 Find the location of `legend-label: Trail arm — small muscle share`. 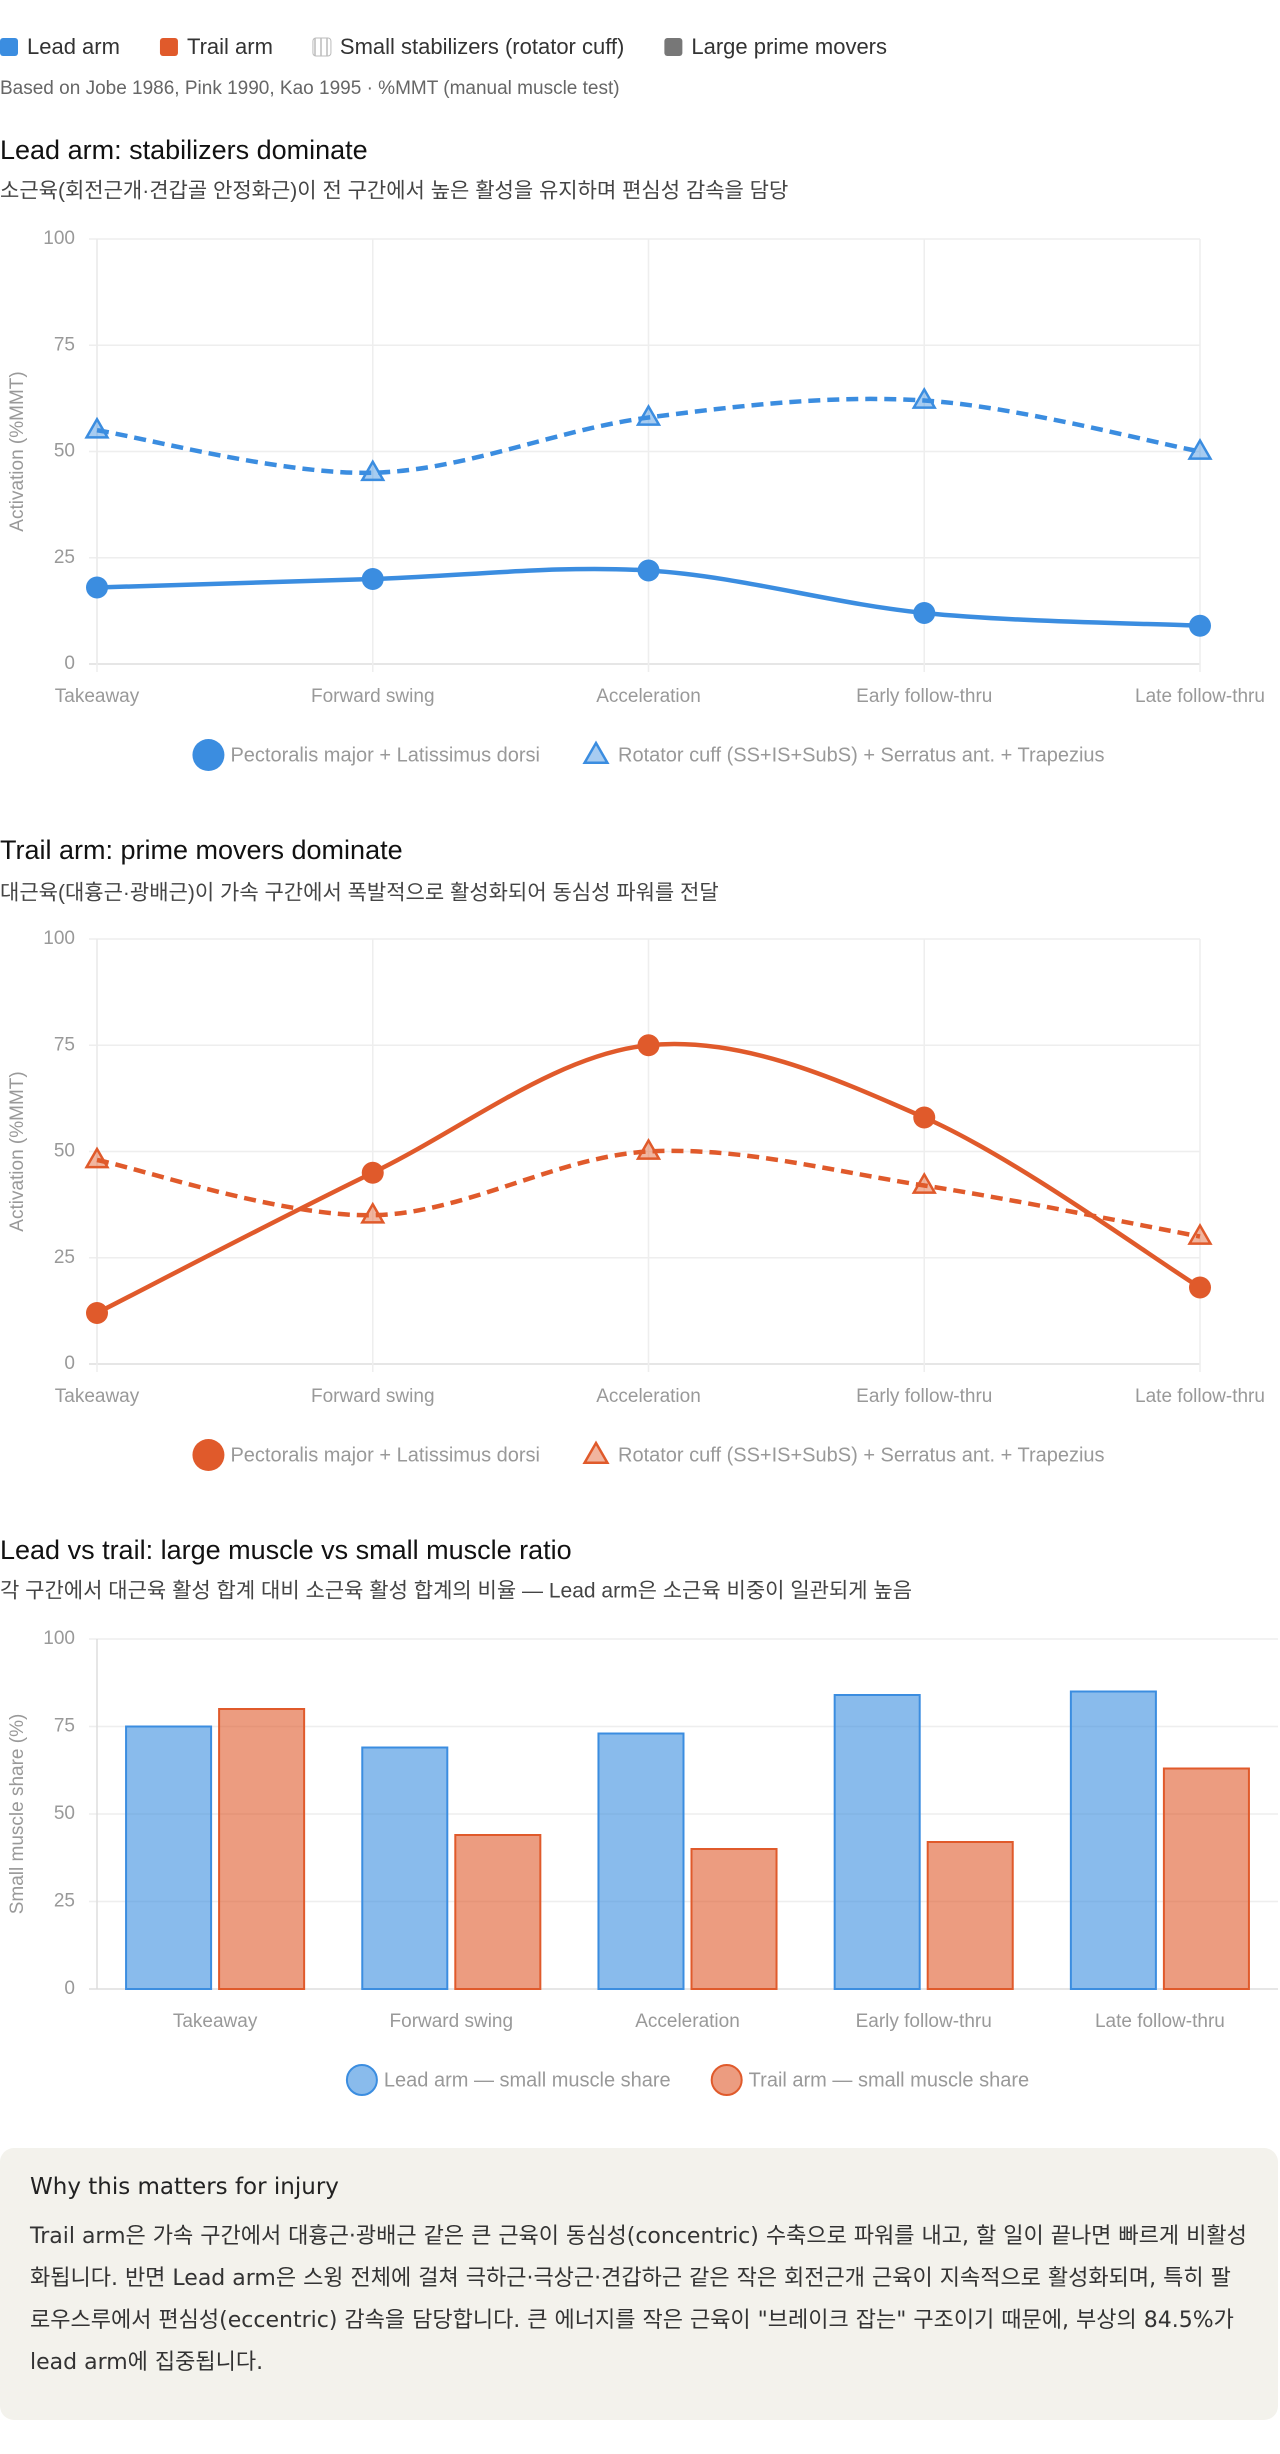

legend-label: Trail arm — small muscle share is located at coordinates (889, 2080).